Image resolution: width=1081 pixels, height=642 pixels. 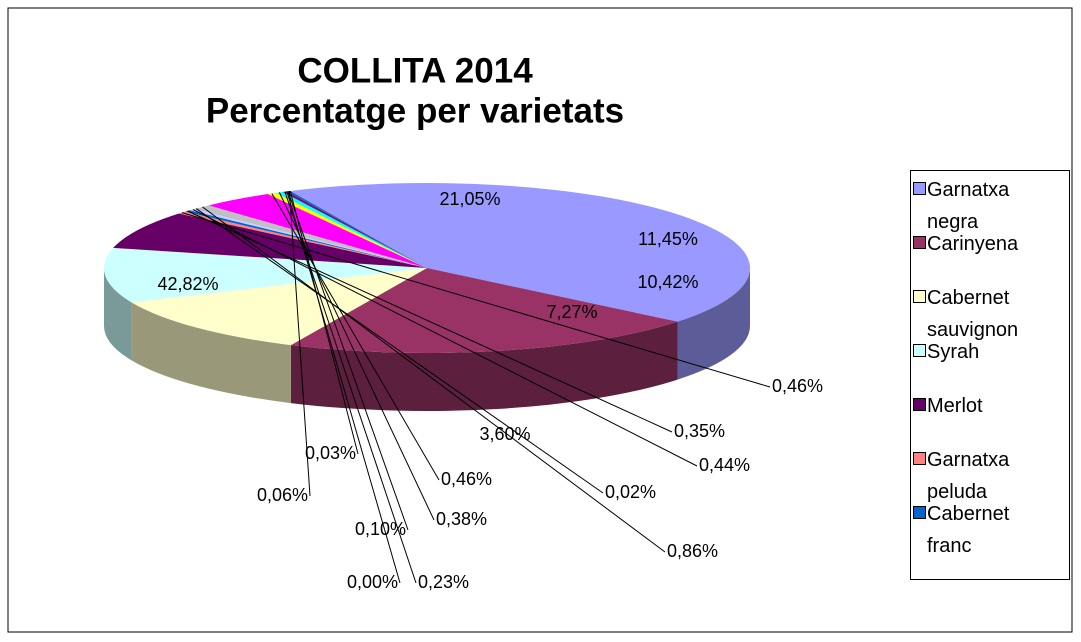 I want to click on data-label: 7,27%, so click(x=571, y=312).